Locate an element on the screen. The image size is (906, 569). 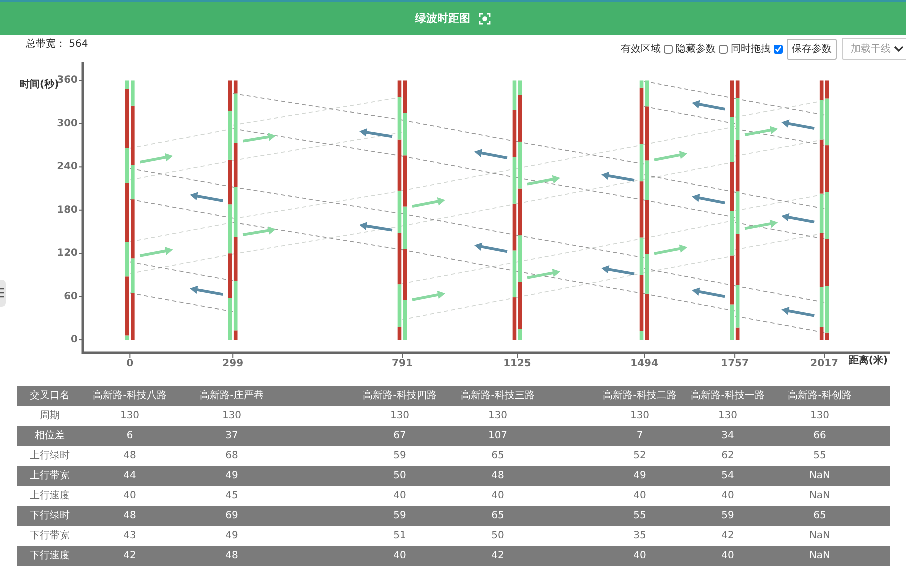
category-label: 上行带宽 is located at coordinates (50, 476).